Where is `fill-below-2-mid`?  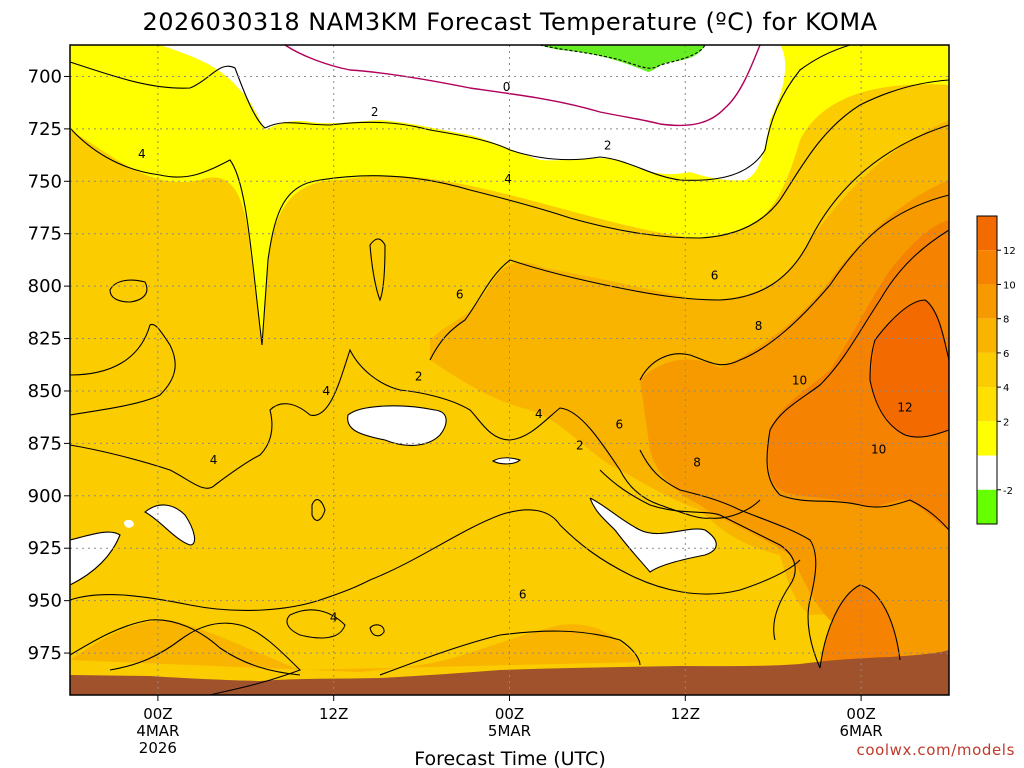
fill-below-2-mid is located at coordinates (397, 425).